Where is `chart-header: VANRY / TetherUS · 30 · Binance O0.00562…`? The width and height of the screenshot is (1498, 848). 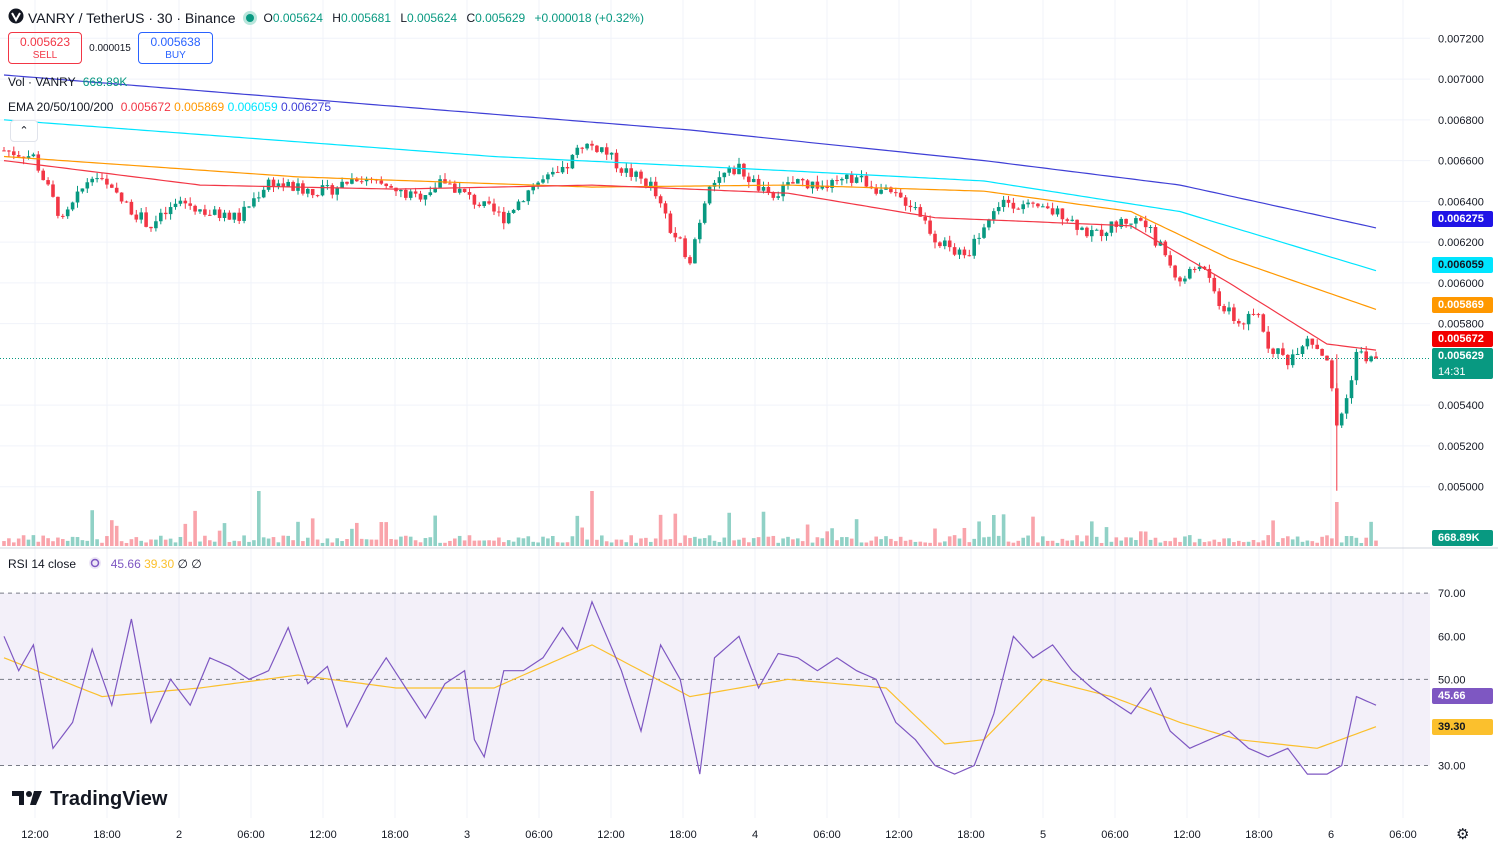
chart-header: VANRY / TetherUS · 30 · Binance O0.00562… is located at coordinates (329, 17).